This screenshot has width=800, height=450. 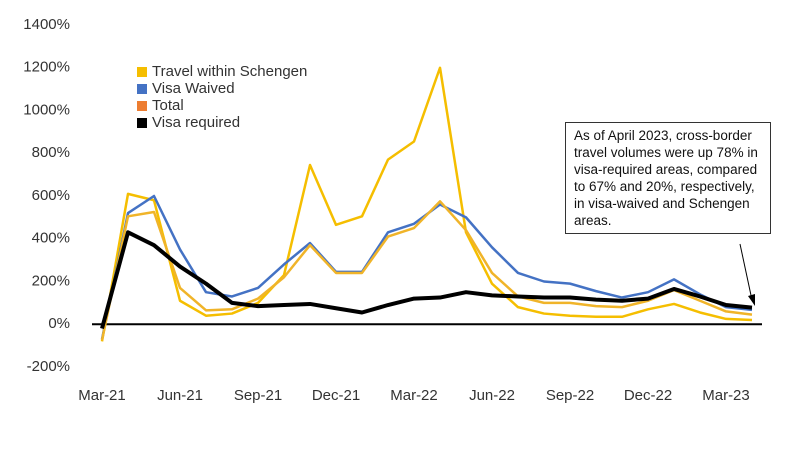 What do you see at coordinates (46, 24) in the screenshot?
I see `y-tick-label: 1400%` at bounding box center [46, 24].